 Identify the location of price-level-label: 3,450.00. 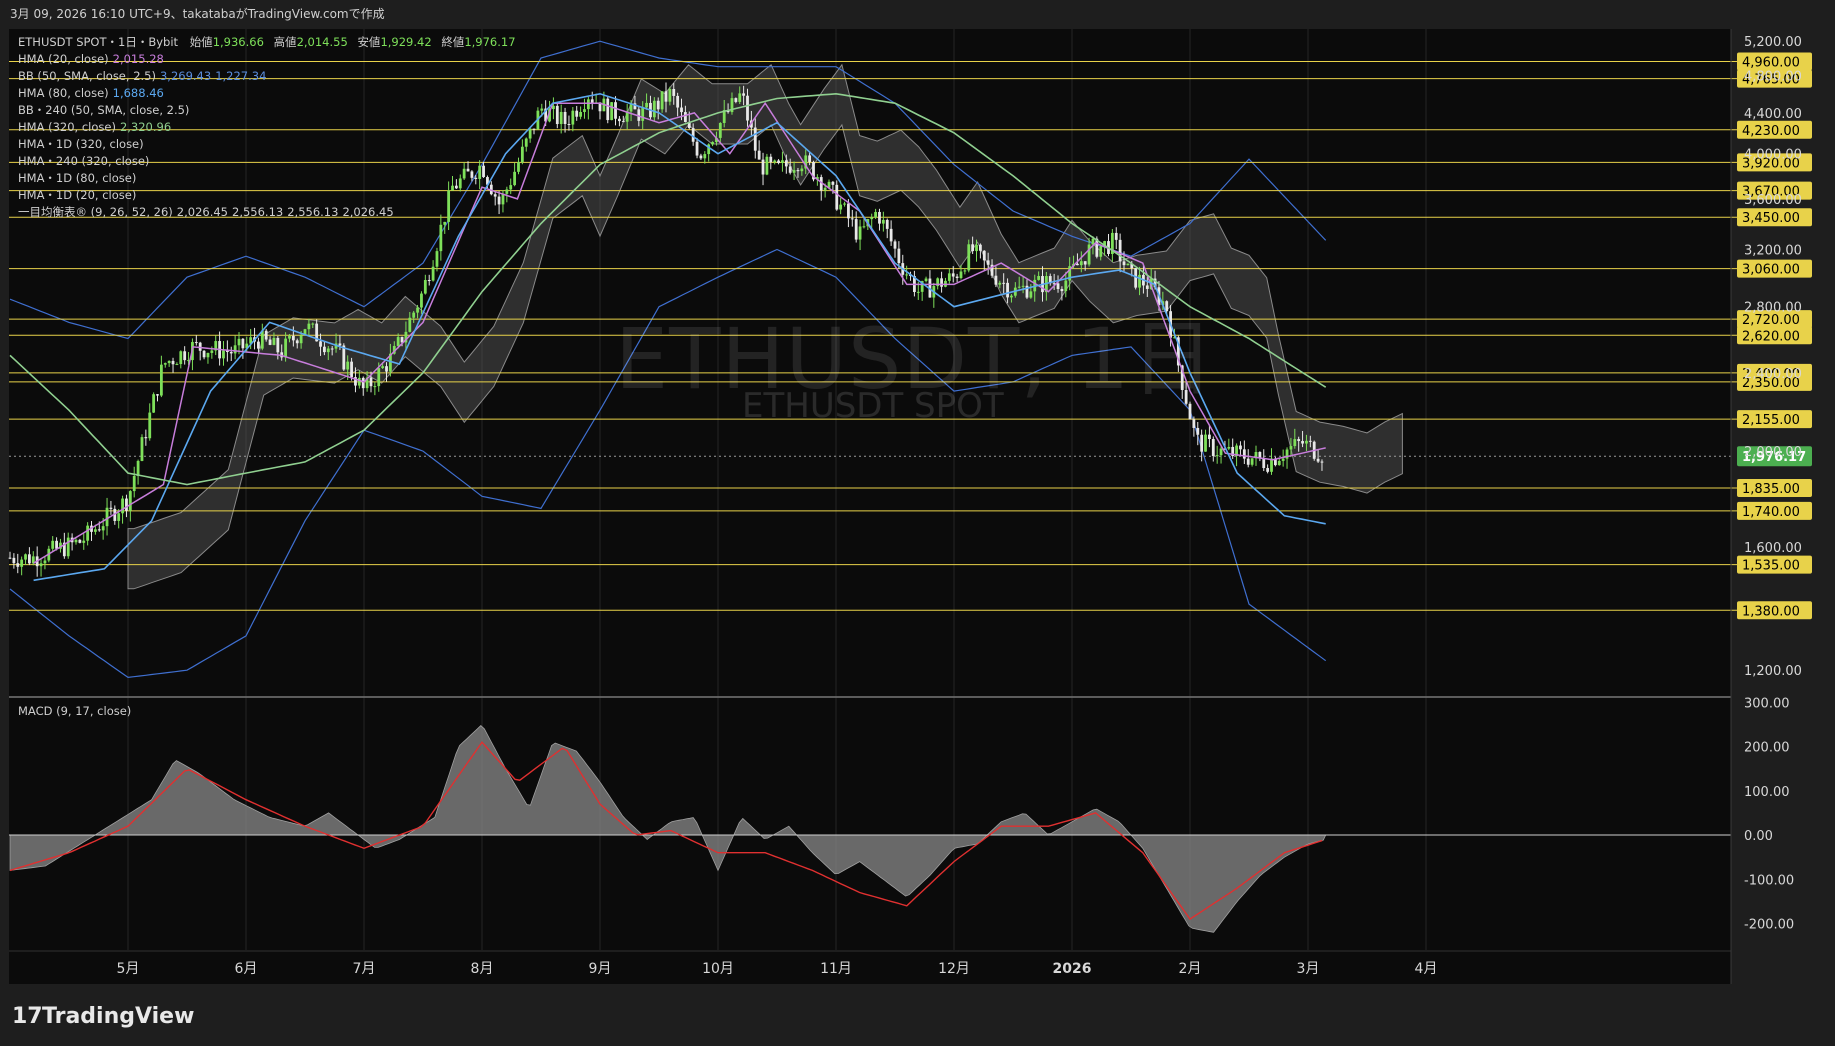
(1771, 218).